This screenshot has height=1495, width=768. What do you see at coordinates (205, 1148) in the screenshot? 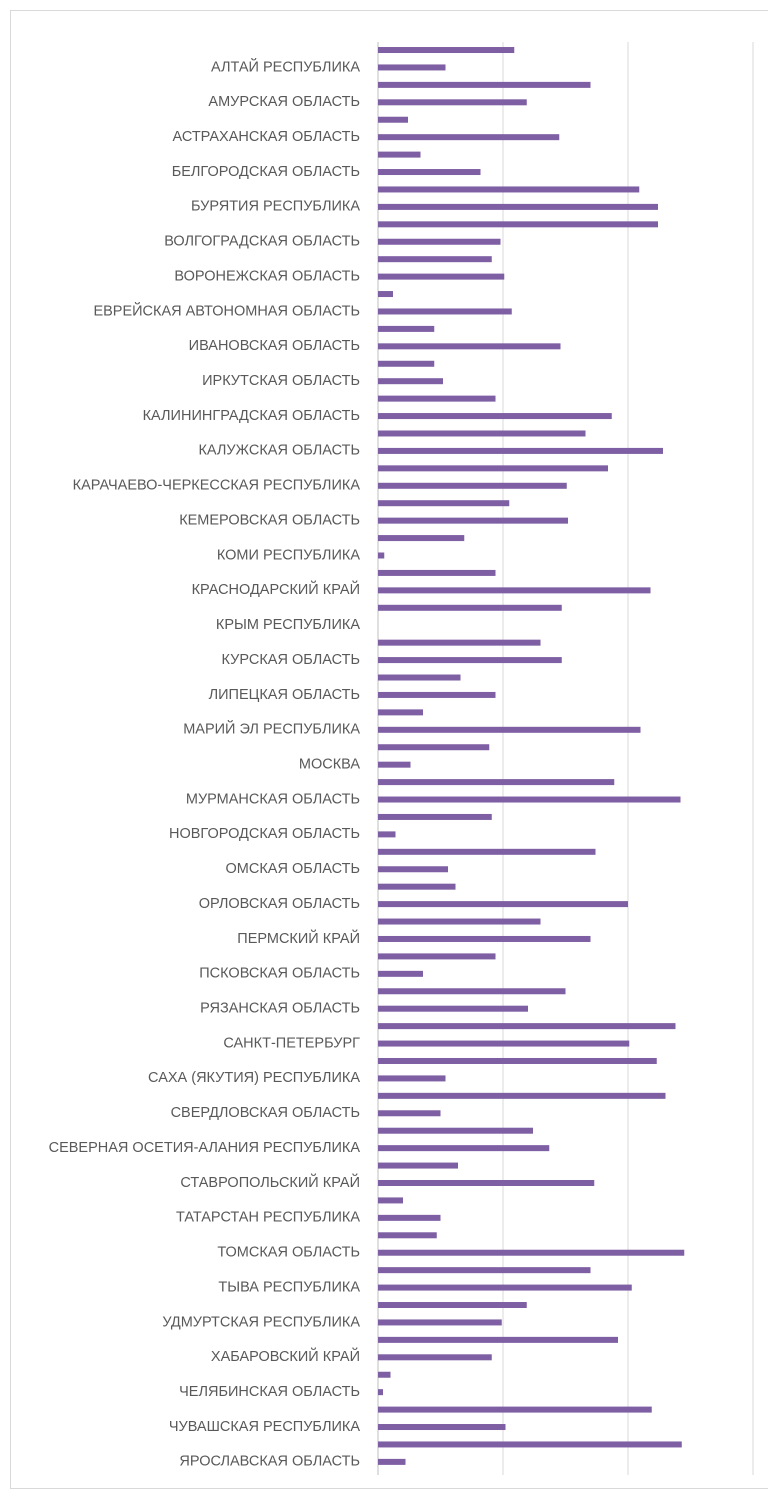
I see `y-tick-label: СЕВЕРНАЯ ОСЕТИЯ-АЛАНИЯ РЕСПУБЛИКА` at bounding box center [205, 1148].